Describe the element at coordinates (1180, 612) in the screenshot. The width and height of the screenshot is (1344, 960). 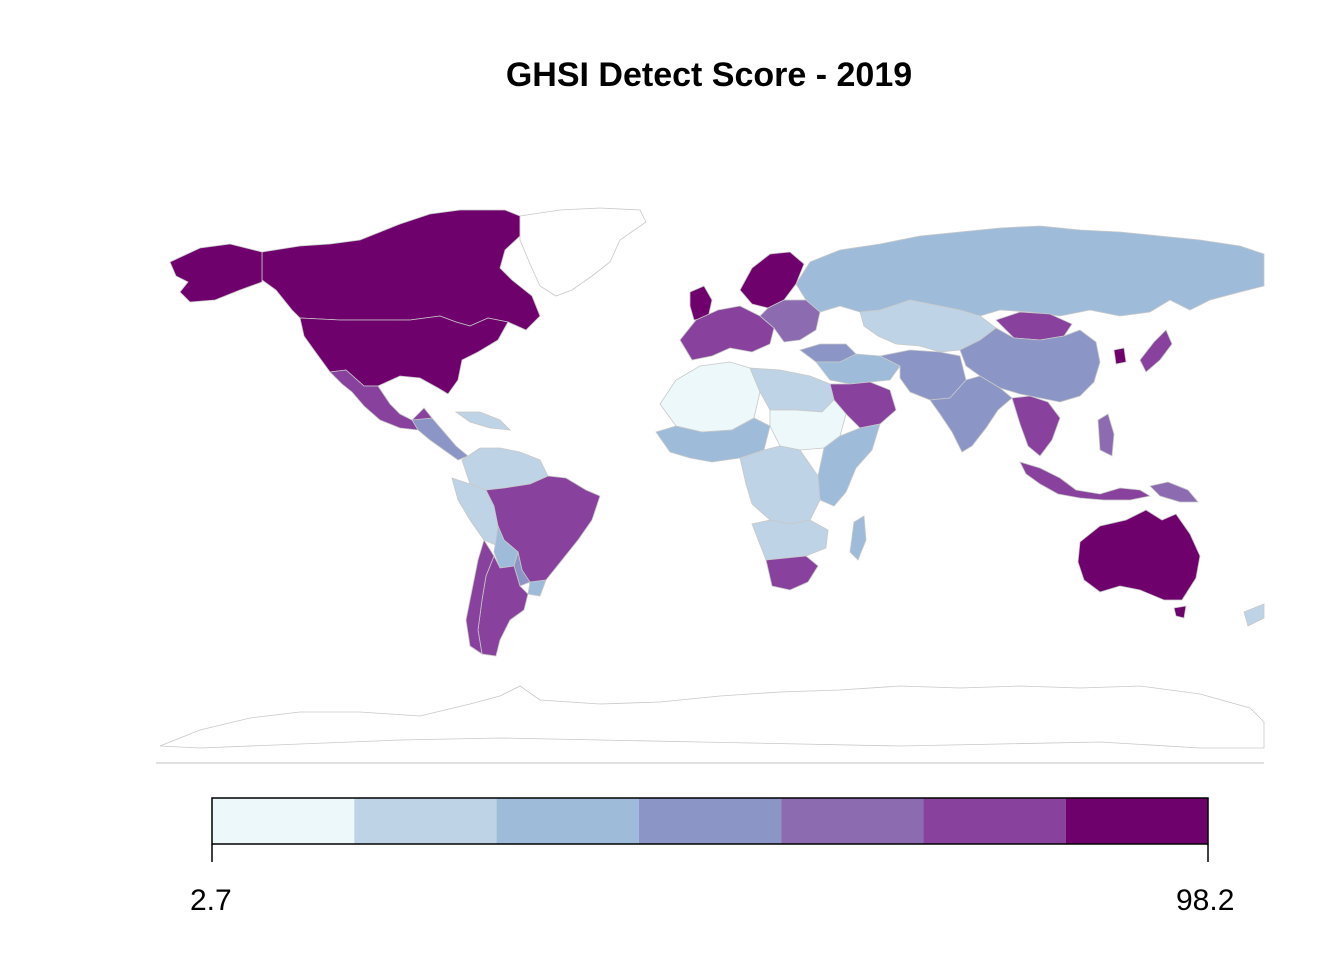
I see `region-tasmania` at that location.